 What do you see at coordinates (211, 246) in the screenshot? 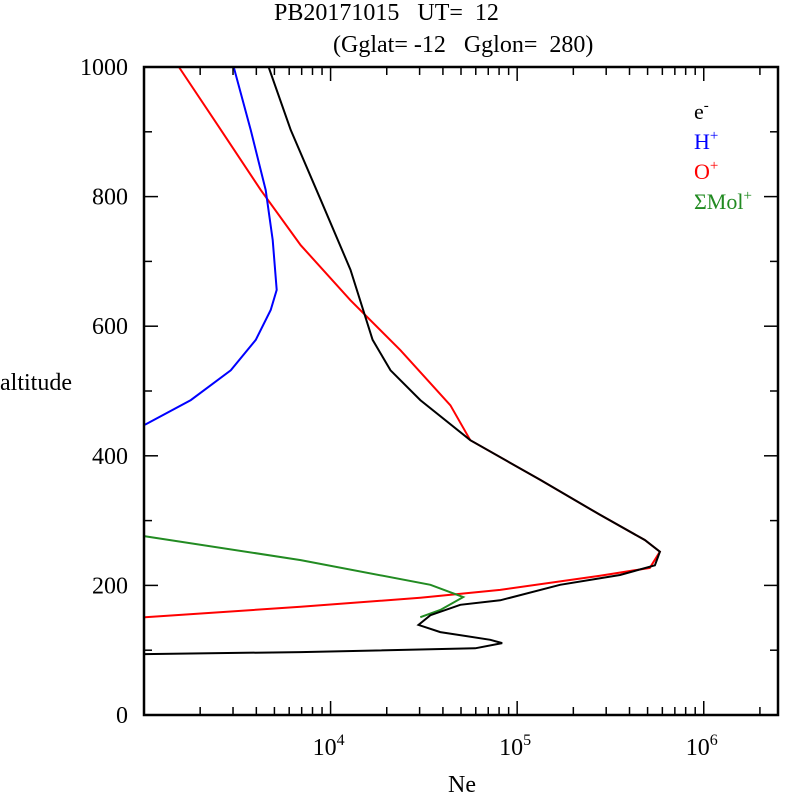
I see `series-line-hydrogen-ion` at bounding box center [211, 246].